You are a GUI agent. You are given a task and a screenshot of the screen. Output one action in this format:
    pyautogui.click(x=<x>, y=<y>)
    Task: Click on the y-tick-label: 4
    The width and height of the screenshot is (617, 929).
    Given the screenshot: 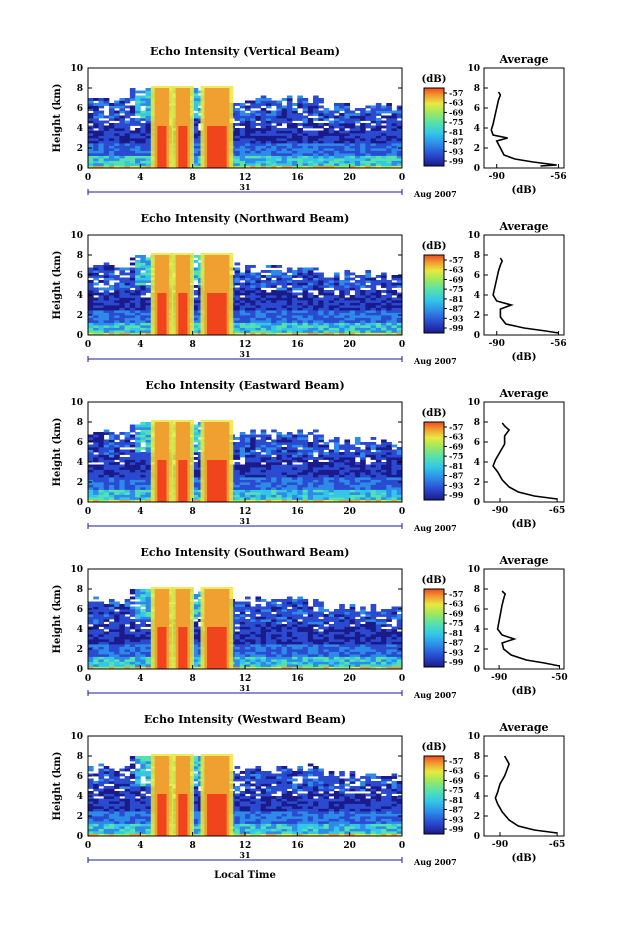 What is the action you would take?
    pyautogui.click(x=80, y=797)
    